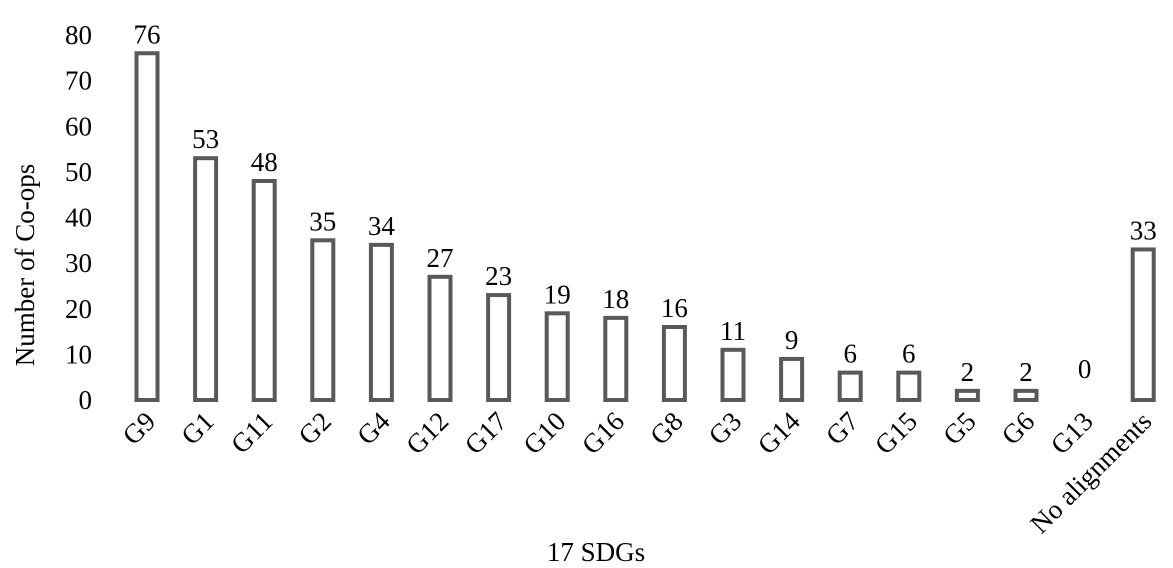 Image resolution: width=1173 pixels, height=568 pixels. What do you see at coordinates (557, 294) in the screenshot?
I see `bar-value-label: 19` at bounding box center [557, 294].